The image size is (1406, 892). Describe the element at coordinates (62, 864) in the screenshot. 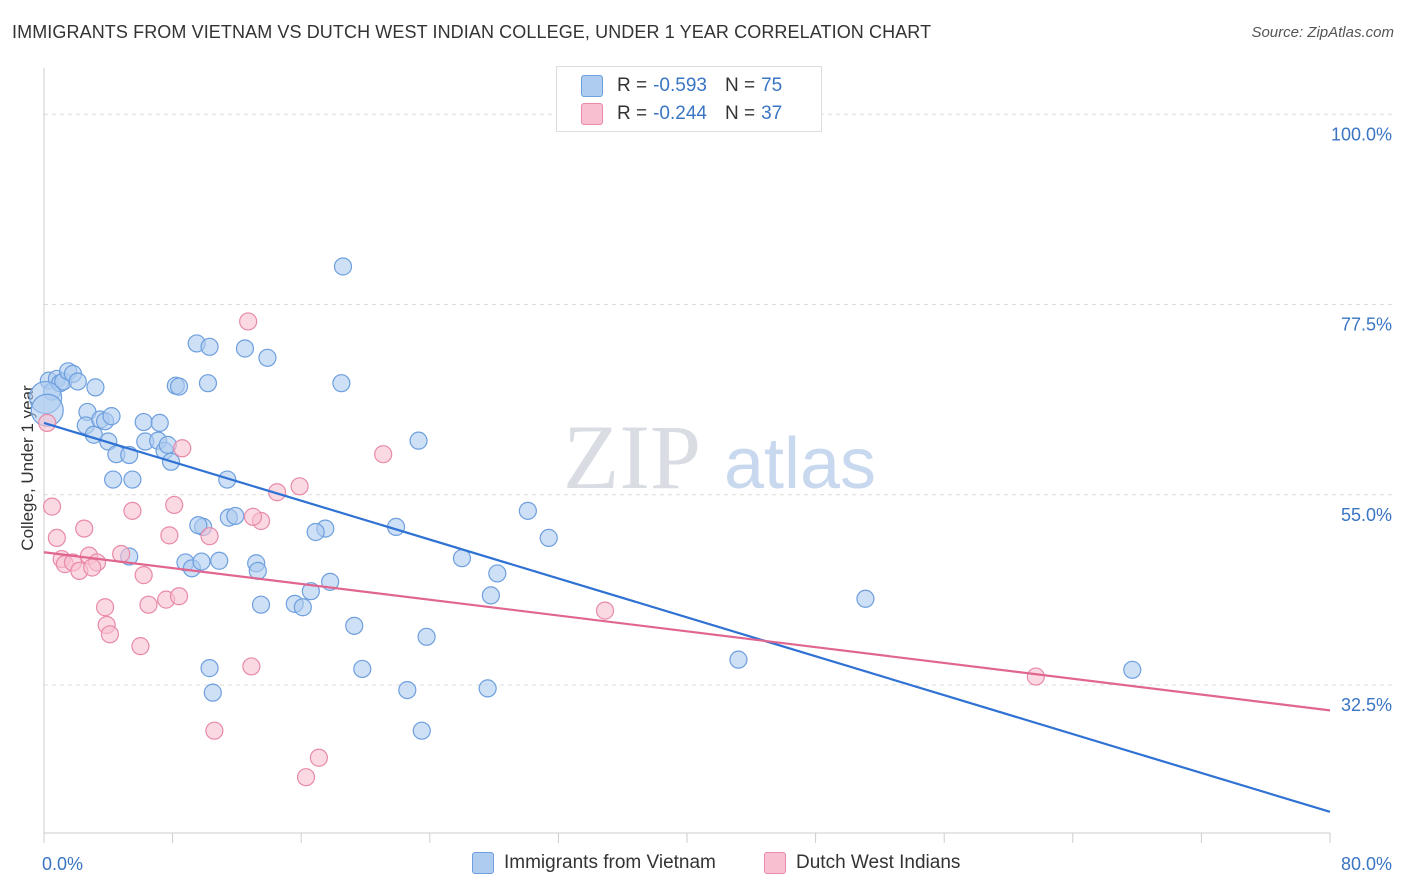

I see `x-tick-label: 0.0%` at that location.